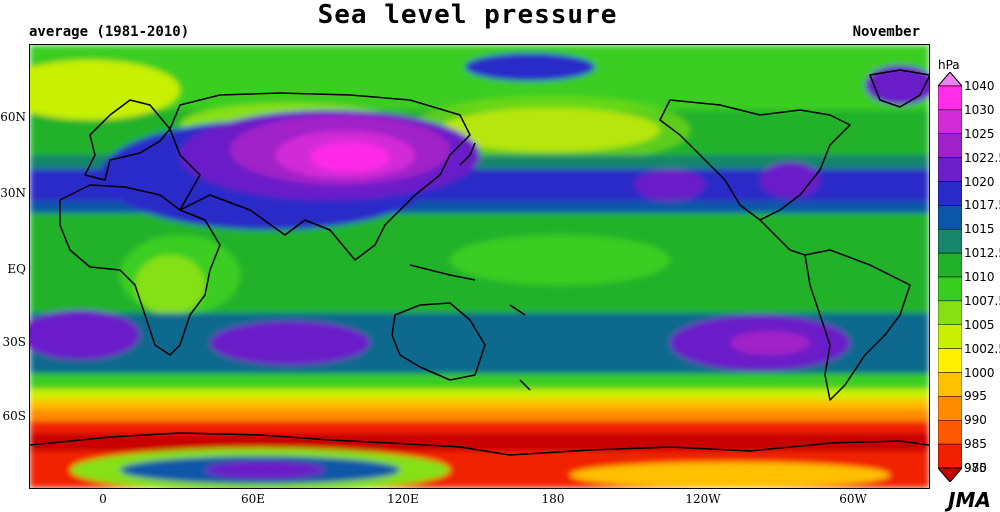 The width and height of the screenshot is (1000, 512). What do you see at coordinates (467, 15) in the screenshot?
I see `map-title: Sea level pressure` at bounding box center [467, 15].